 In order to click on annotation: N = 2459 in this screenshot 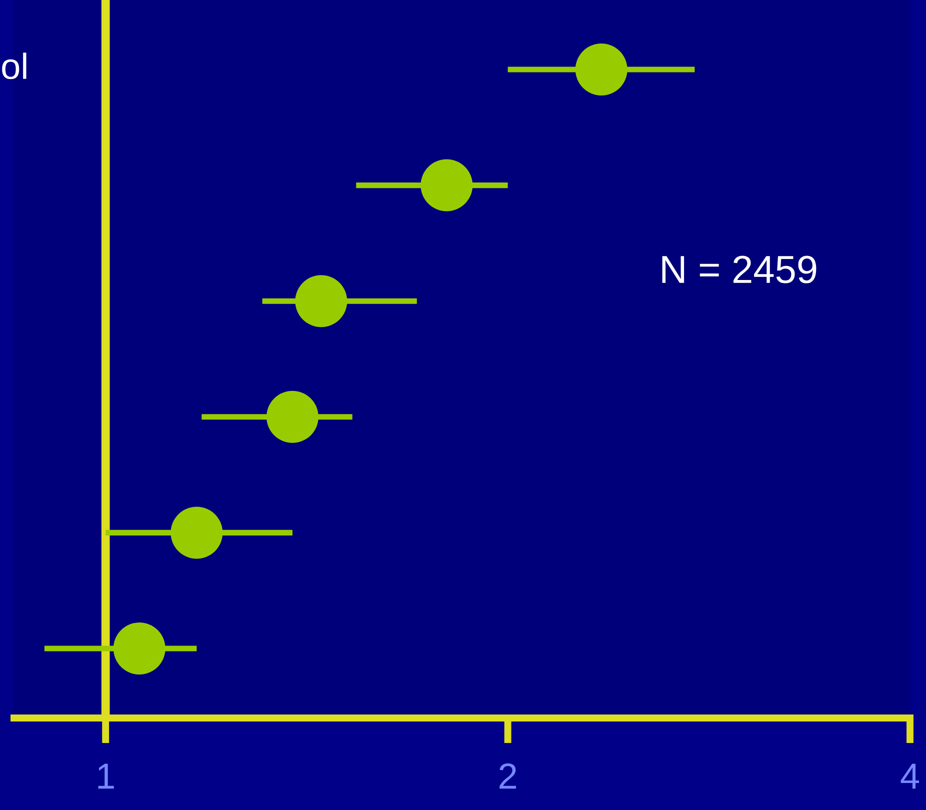, I will do `click(739, 270)`.